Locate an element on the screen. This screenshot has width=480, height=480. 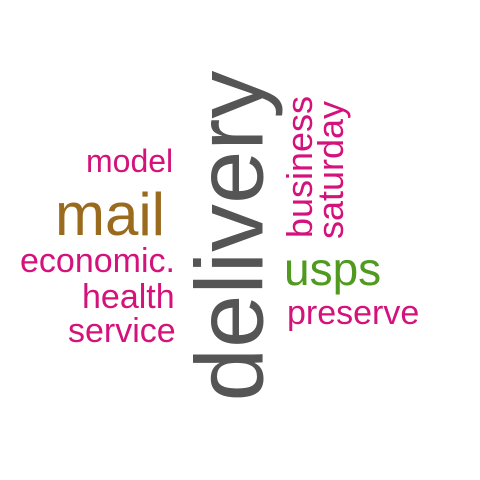
word-mail: mail is located at coordinates (110, 214).